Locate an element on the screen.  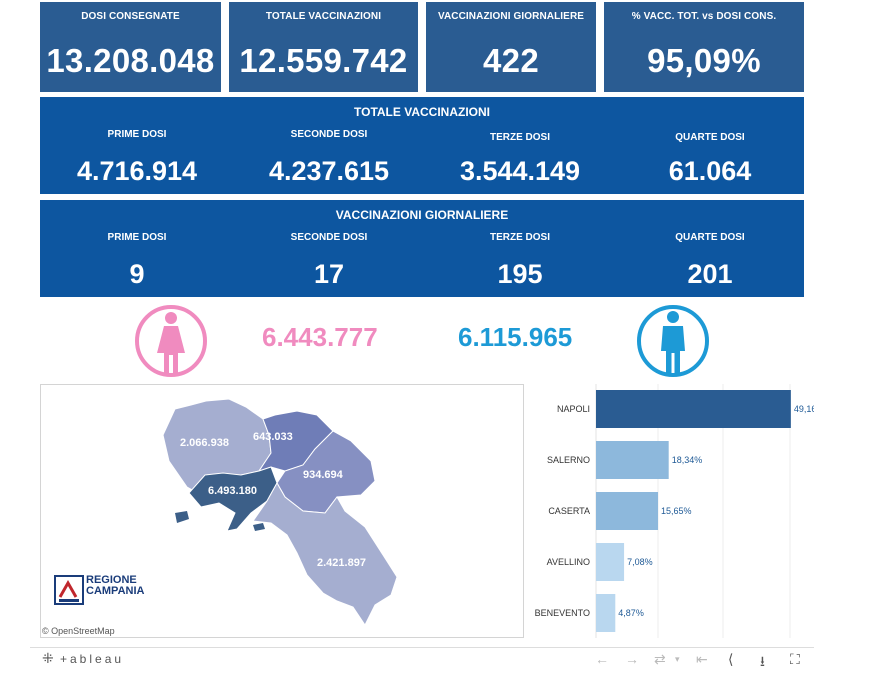
map-label-caserta: 2.066.938 is located at coordinates (204, 443).